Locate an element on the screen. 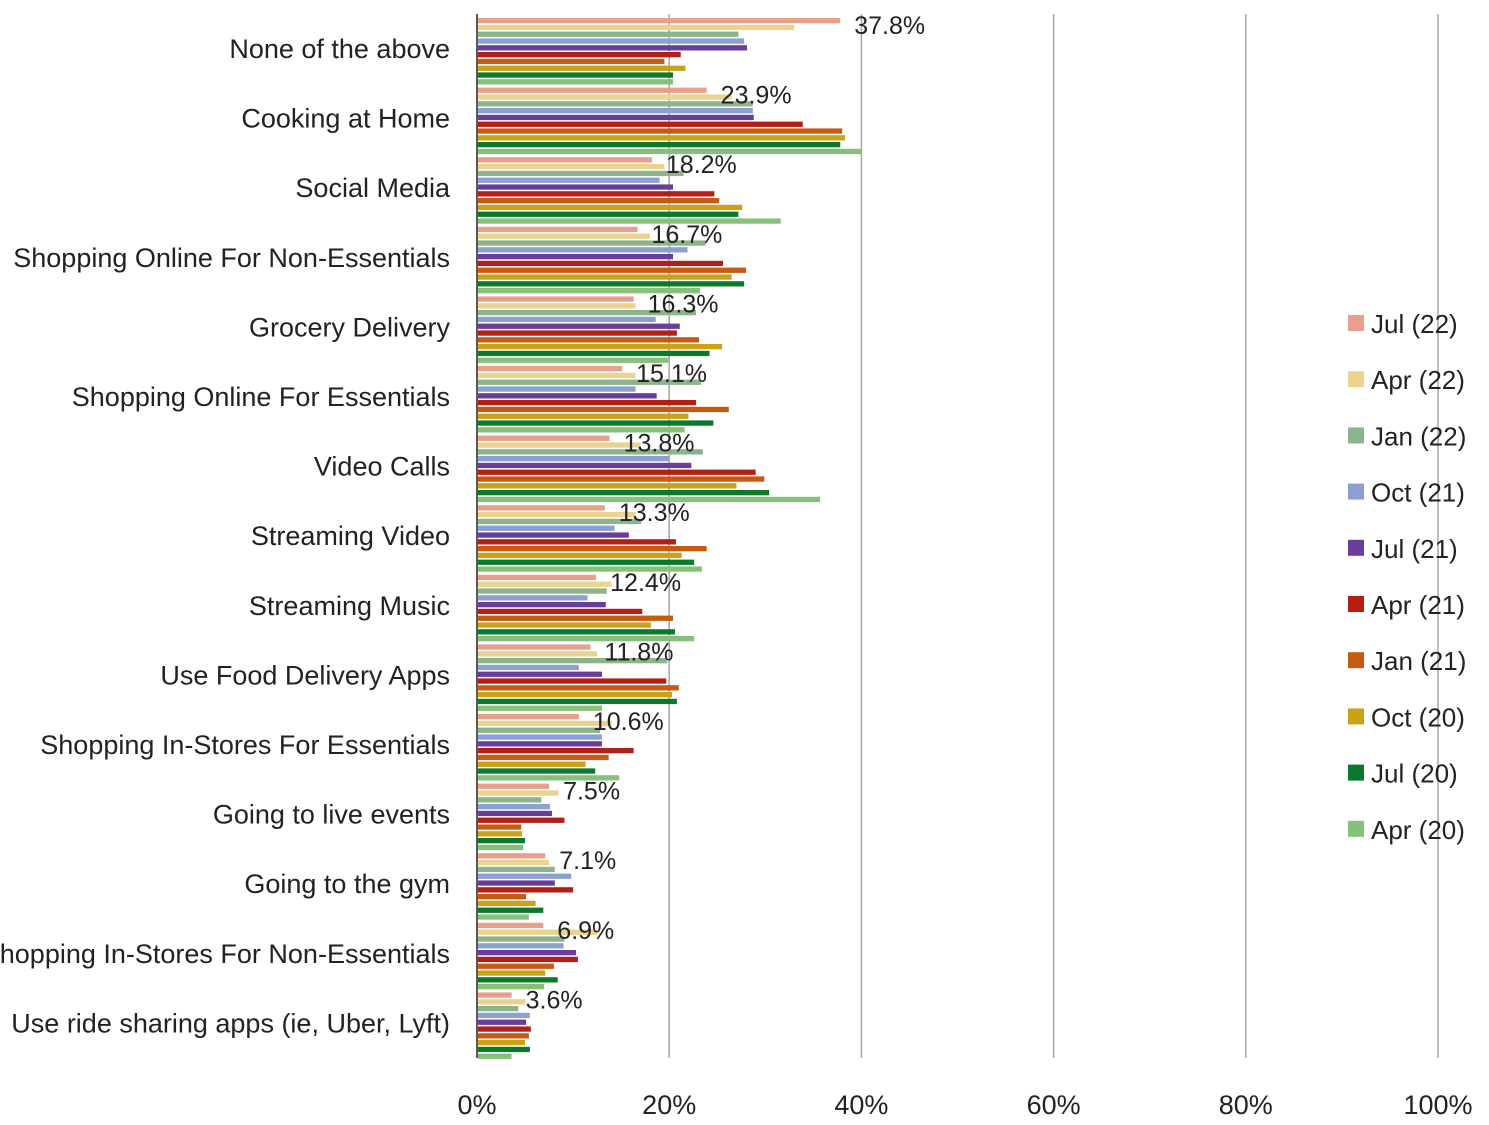 Image resolution: width=1489 pixels, height=1125 pixels. legend-label: Jan (22) is located at coordinates (1418, 436).